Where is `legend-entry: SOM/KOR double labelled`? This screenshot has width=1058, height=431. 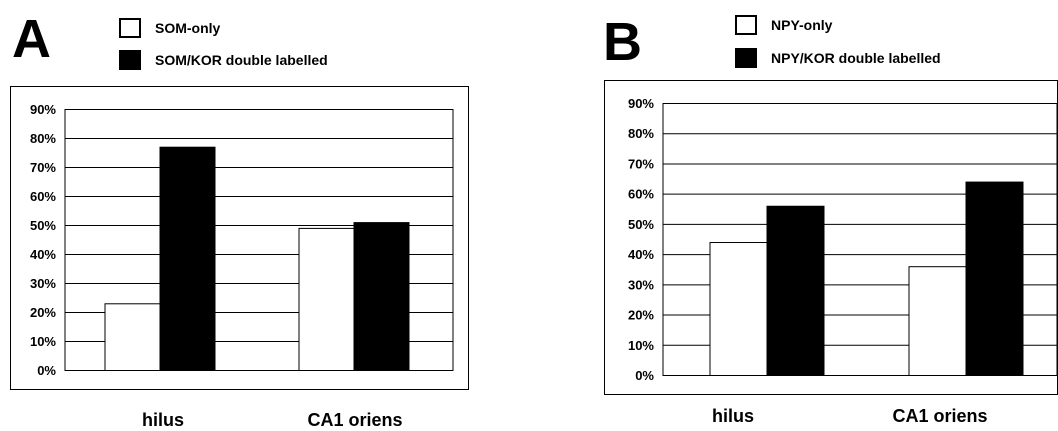 legend-entry: SOM/KOR double labelled is located at coordinates (223, 60).